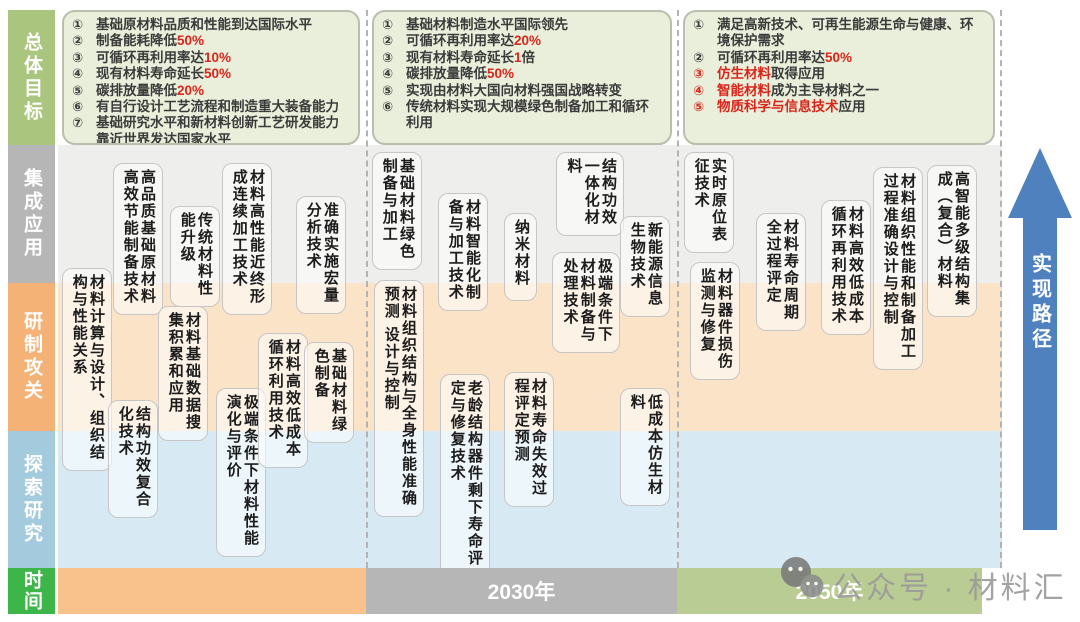 The height and width of the screenshot is (622, 1080). What do you see at coordinates (462, 41) in the screenshot?
I see `goal-item: ② 可循环再利用率达20%` at bounding box center [462, 41].